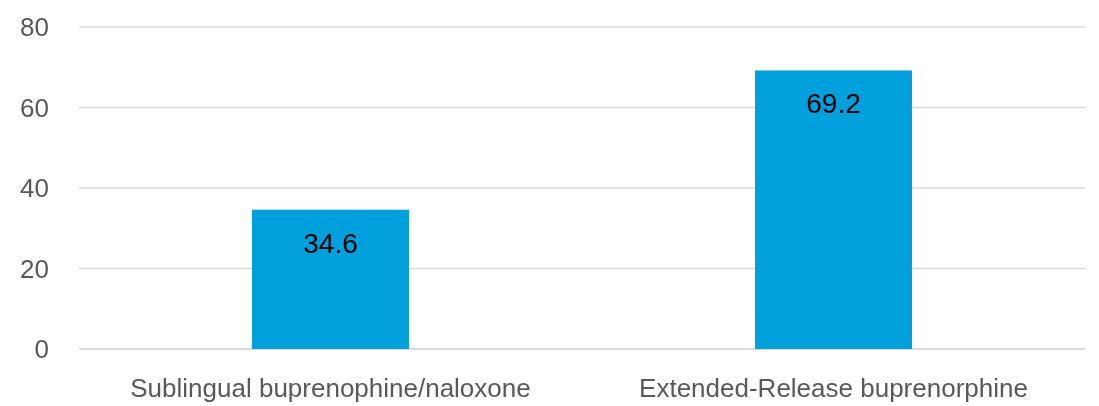 This screenshot has height=406, width=1099. Describe the element at coordinates (34, 107) in the screenshot. I see `y-tick-label: 60` at that location.